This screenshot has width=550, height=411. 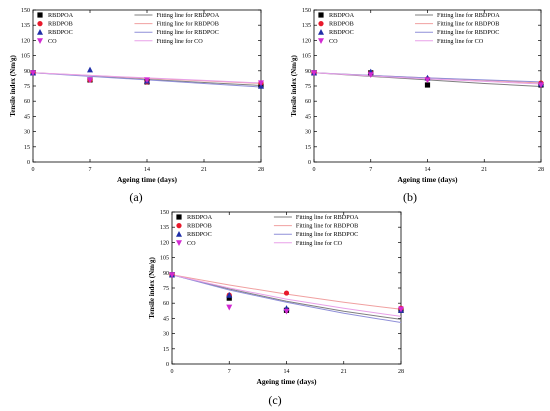 I want to click on panel-label: (b), so click(x=410, y=197).